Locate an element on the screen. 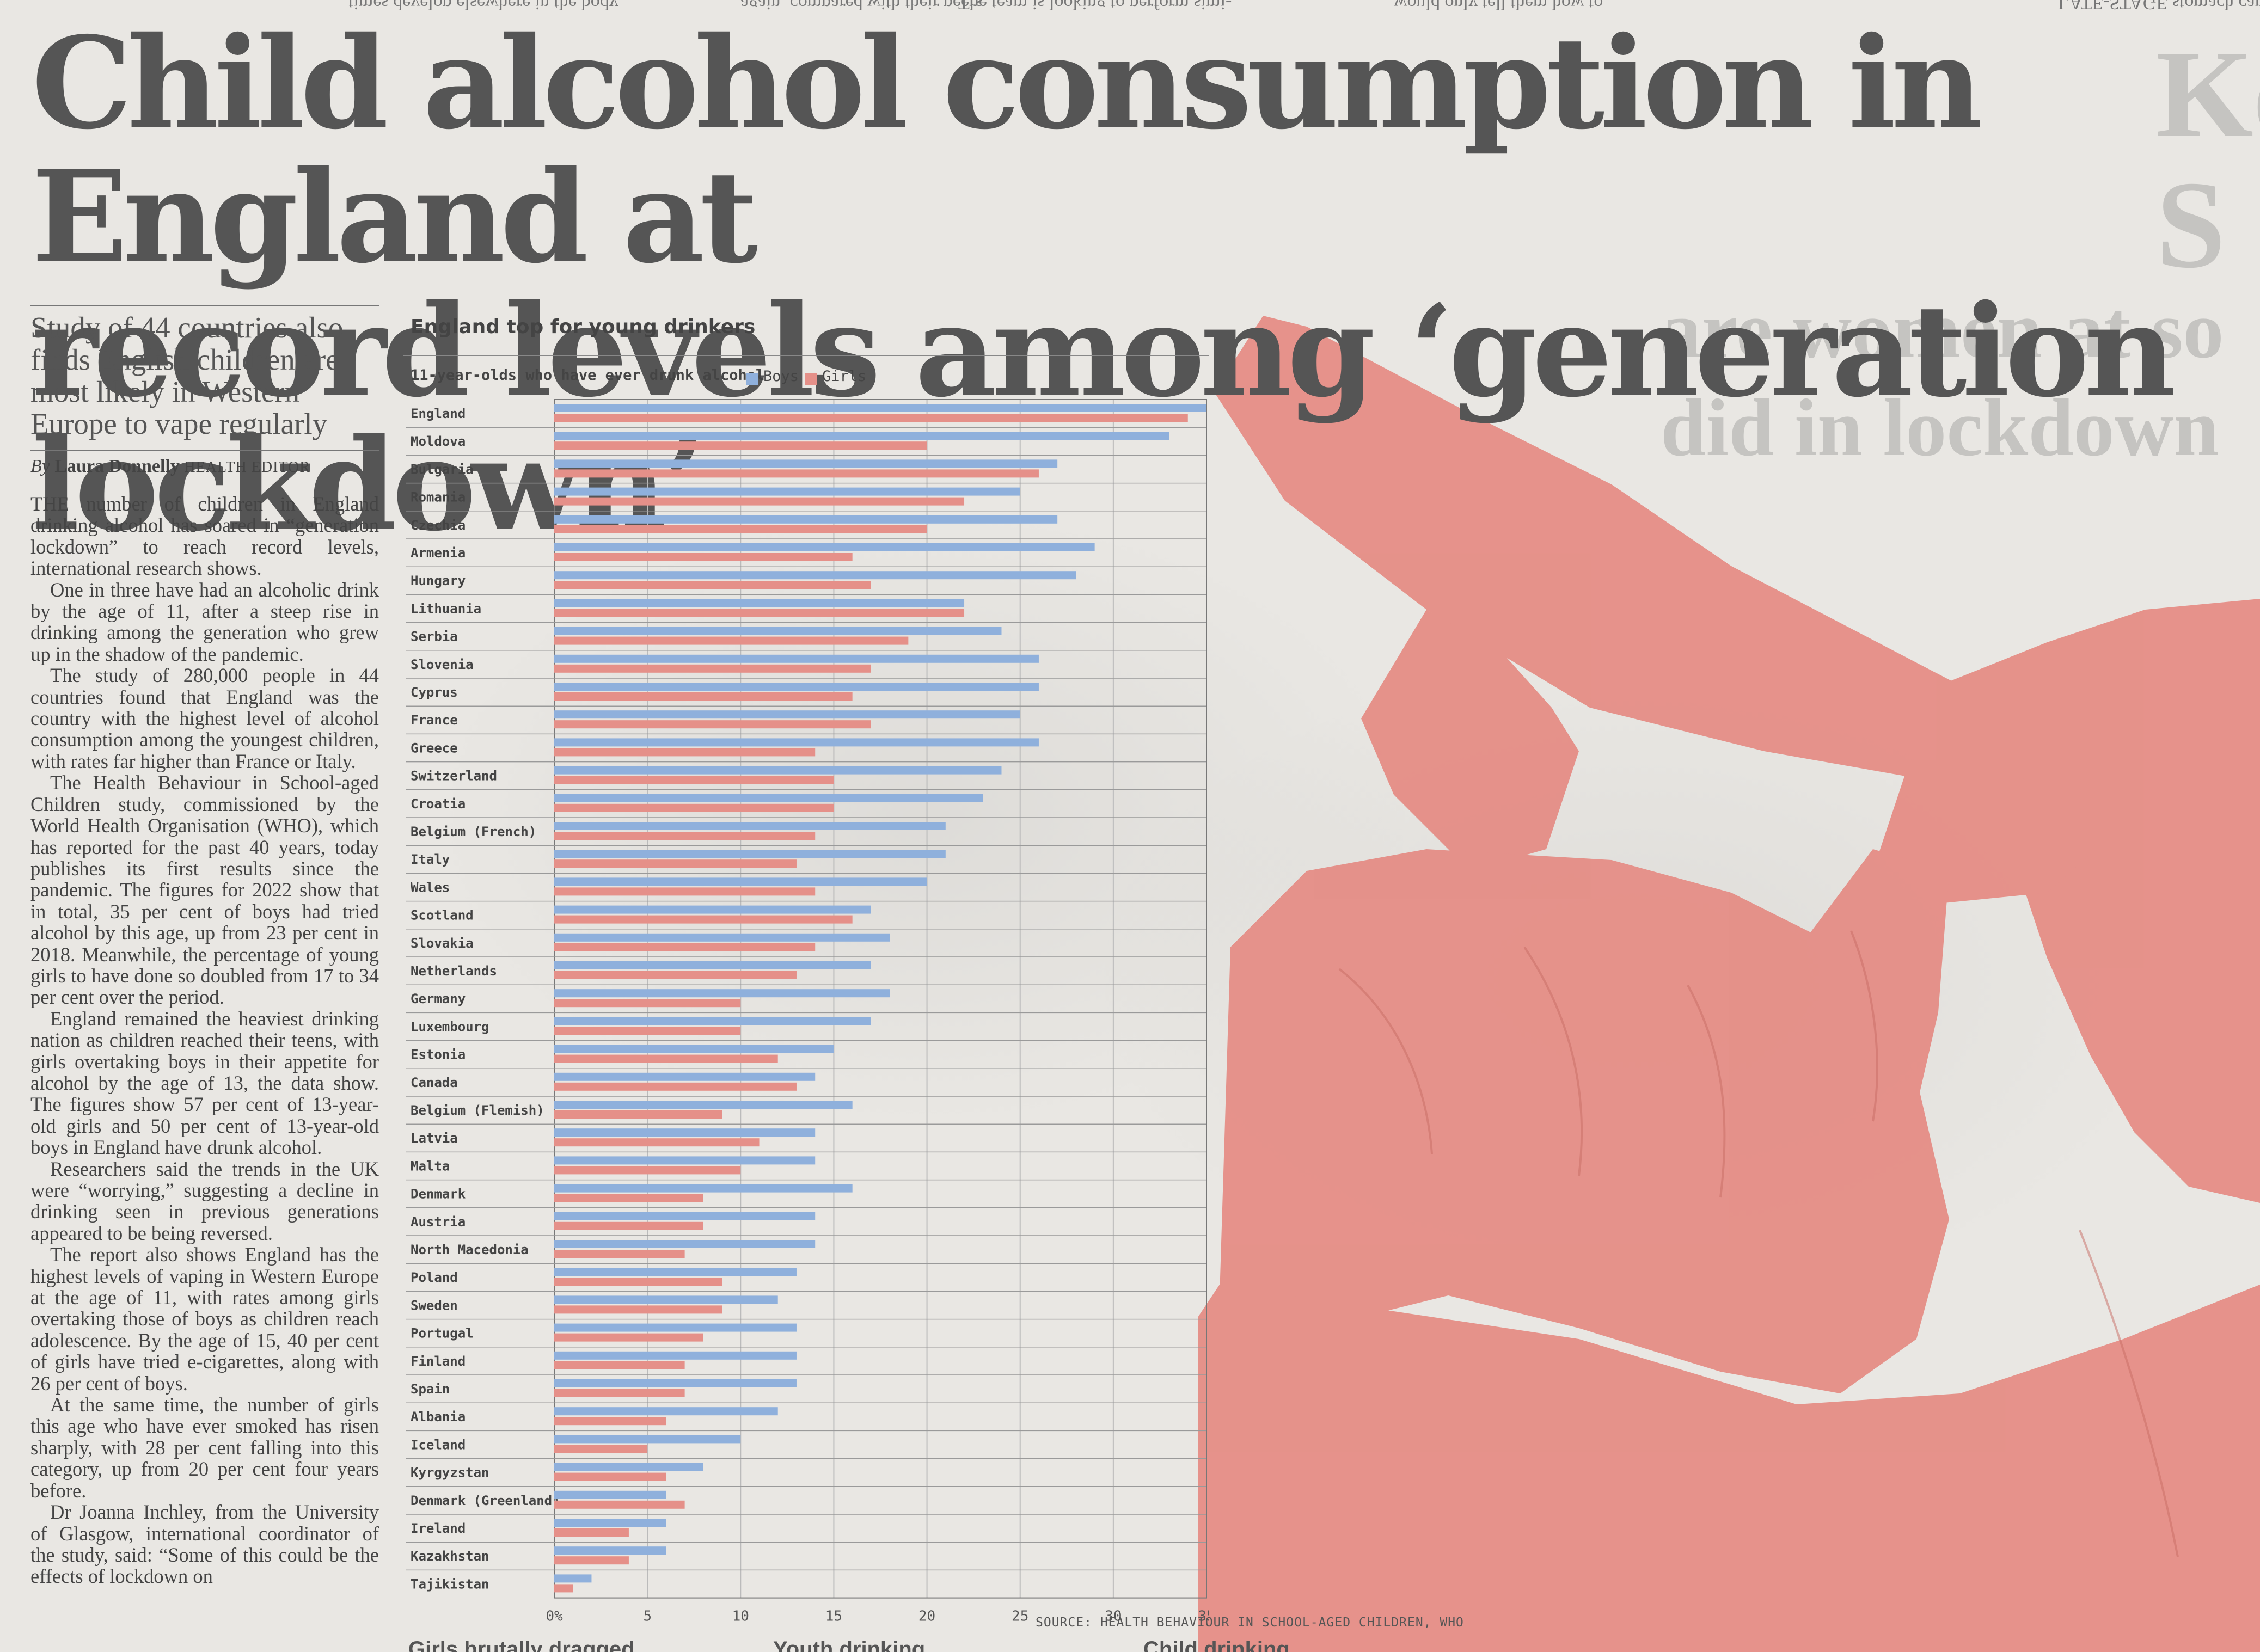 This screenshot has width=2260, height=1652. category-label: Kyrgyzstan is located at coordinates (450, 1473).